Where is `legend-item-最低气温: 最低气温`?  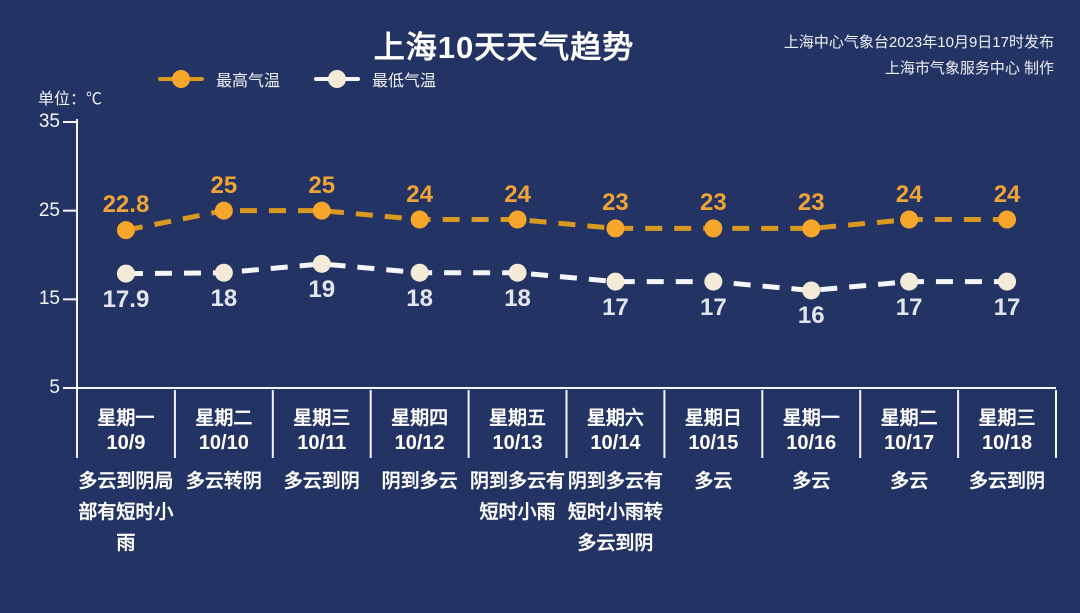 legend-item-最低气温: 最低气温 is located at coordinates (375, 79).